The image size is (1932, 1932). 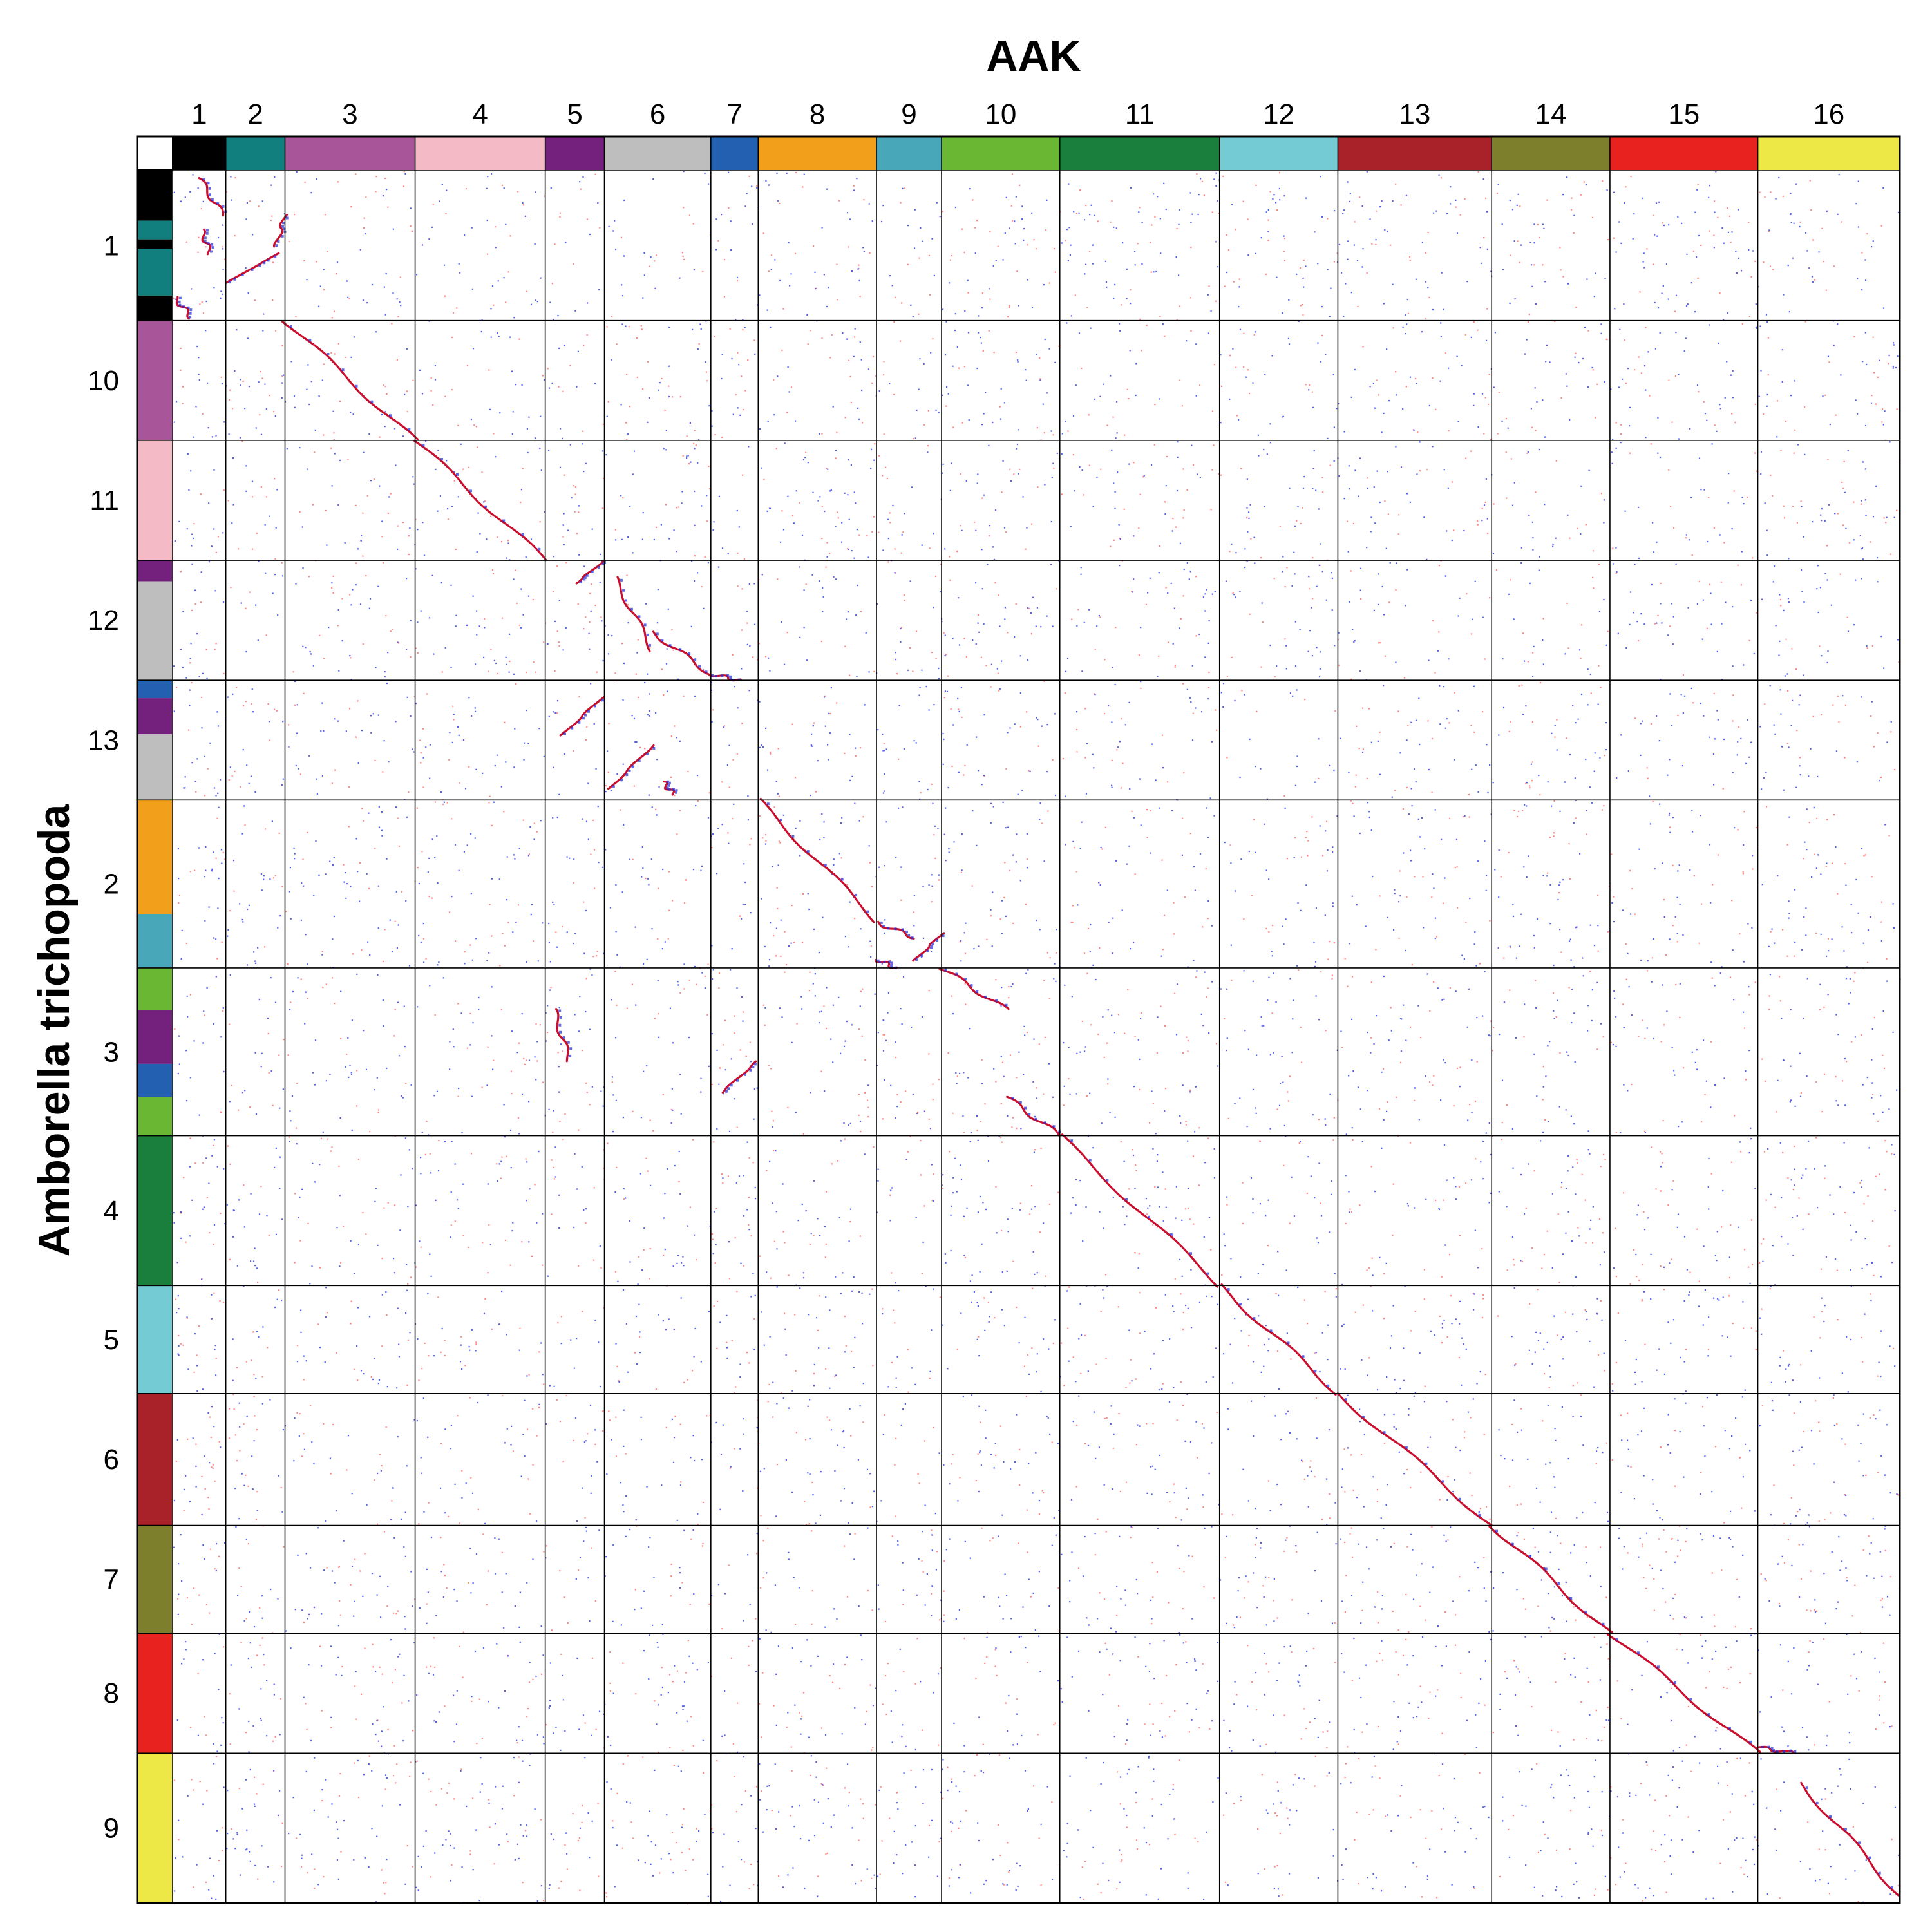 What do you see at coordinates (1551, 115) in the screenshot?
I see `x-tick-label-14: 14` at bounding box center [1551, 115].